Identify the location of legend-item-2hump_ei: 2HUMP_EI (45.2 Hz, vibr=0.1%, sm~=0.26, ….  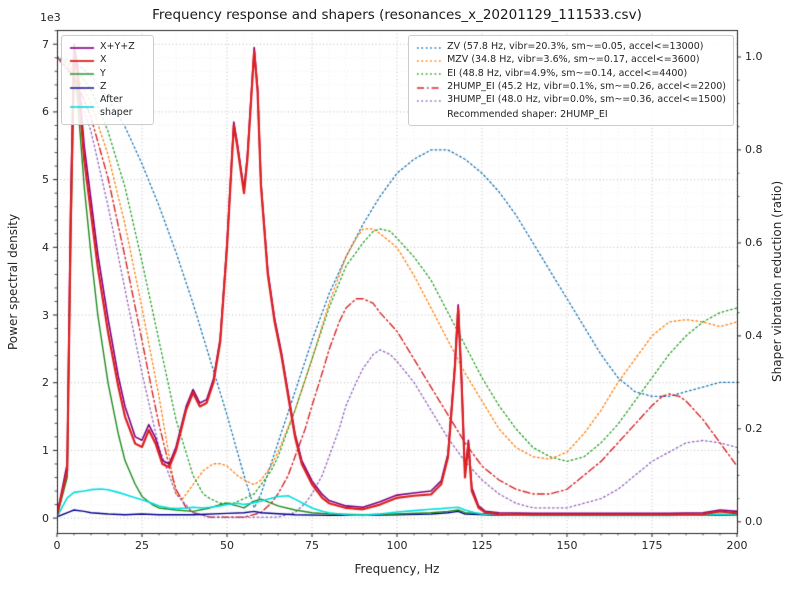
(571, 87).